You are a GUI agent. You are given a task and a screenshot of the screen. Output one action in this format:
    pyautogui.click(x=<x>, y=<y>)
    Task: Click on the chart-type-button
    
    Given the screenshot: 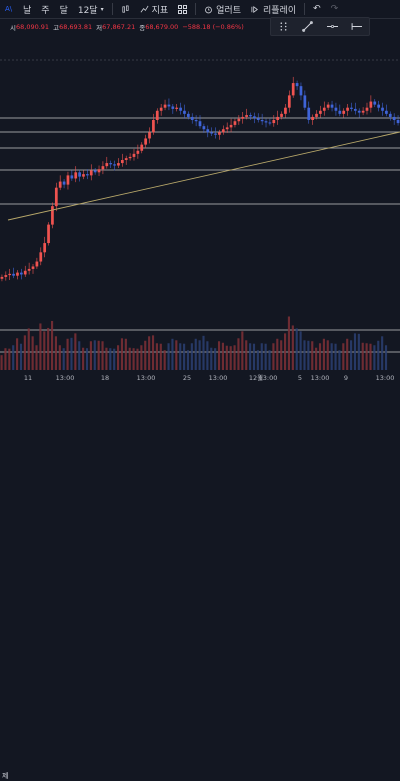 What is the action you would take?
    pyautogui.click(x=125, y=9)
    